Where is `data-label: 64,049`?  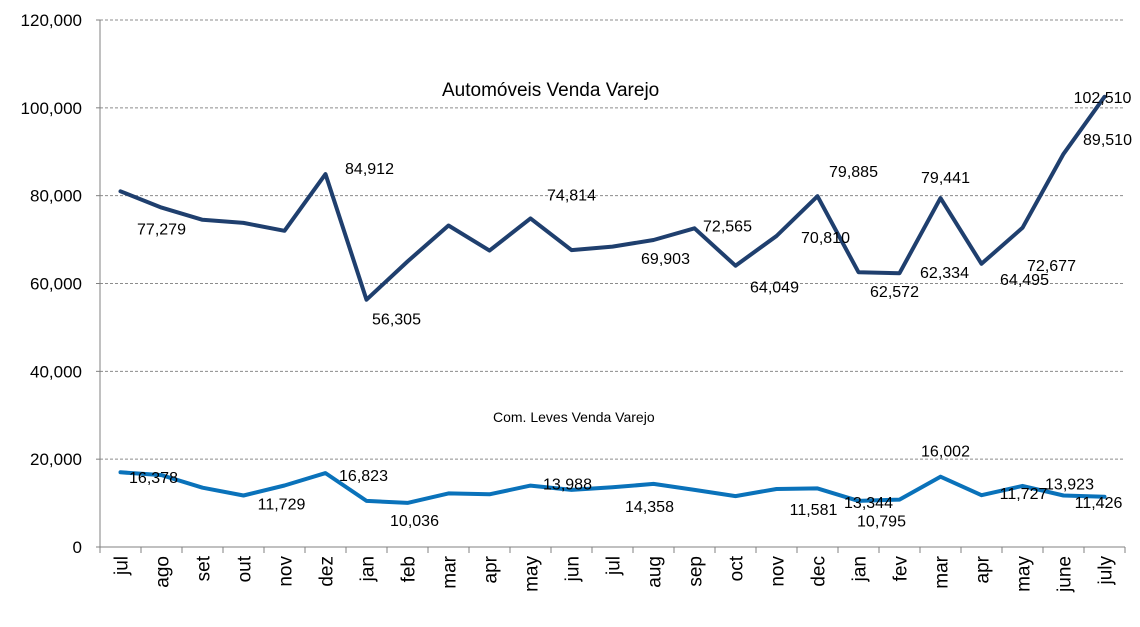 data-label: 64,049 is located at coordinates (774, 288).